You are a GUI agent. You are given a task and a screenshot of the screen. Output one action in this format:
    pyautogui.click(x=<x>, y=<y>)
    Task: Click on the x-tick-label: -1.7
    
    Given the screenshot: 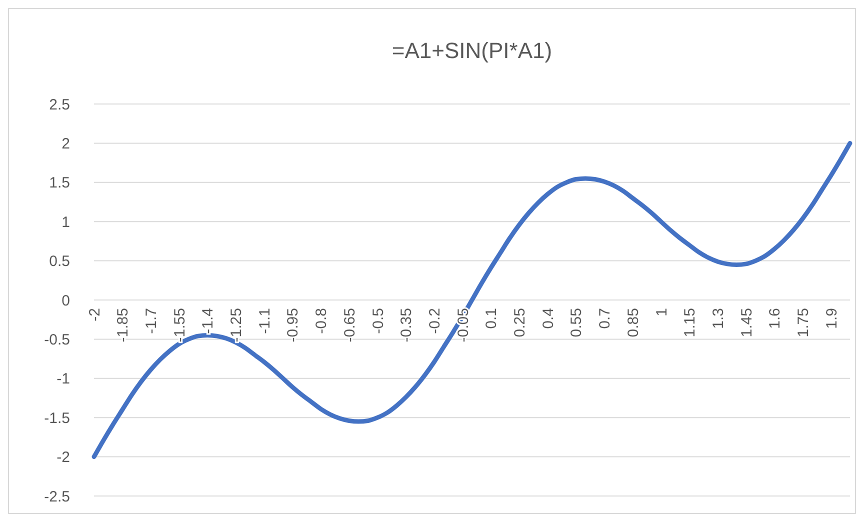 What is the action you would take?
    pyautogui.click(x=151, y=321)
    